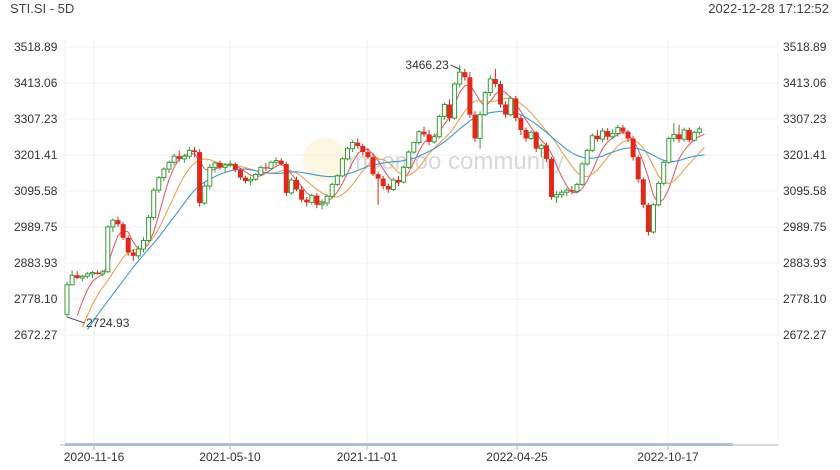 This screenshot has width=840, height=470. I want to click on y-tick-label-left: 2883.93, so click(36, 263).